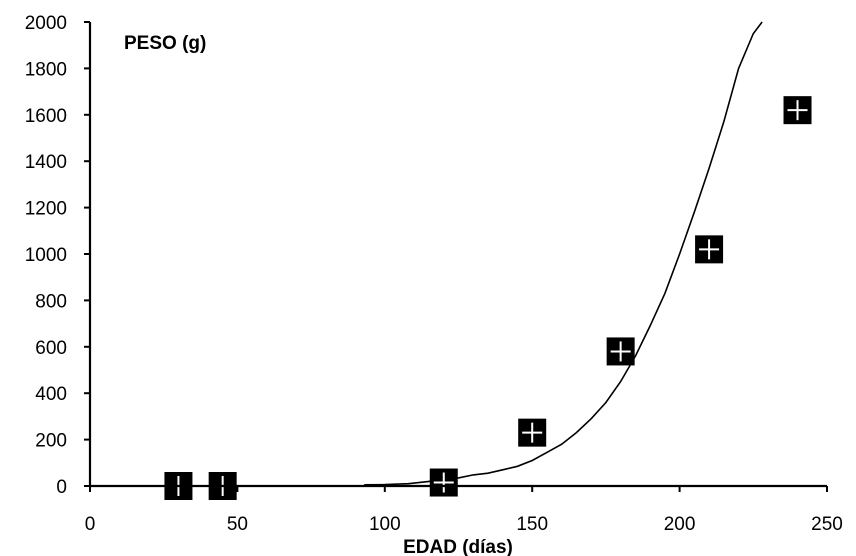  Describe the element at coordinates (385, 524) in the screenshot. I see `x-tick-label: 100` at that location.